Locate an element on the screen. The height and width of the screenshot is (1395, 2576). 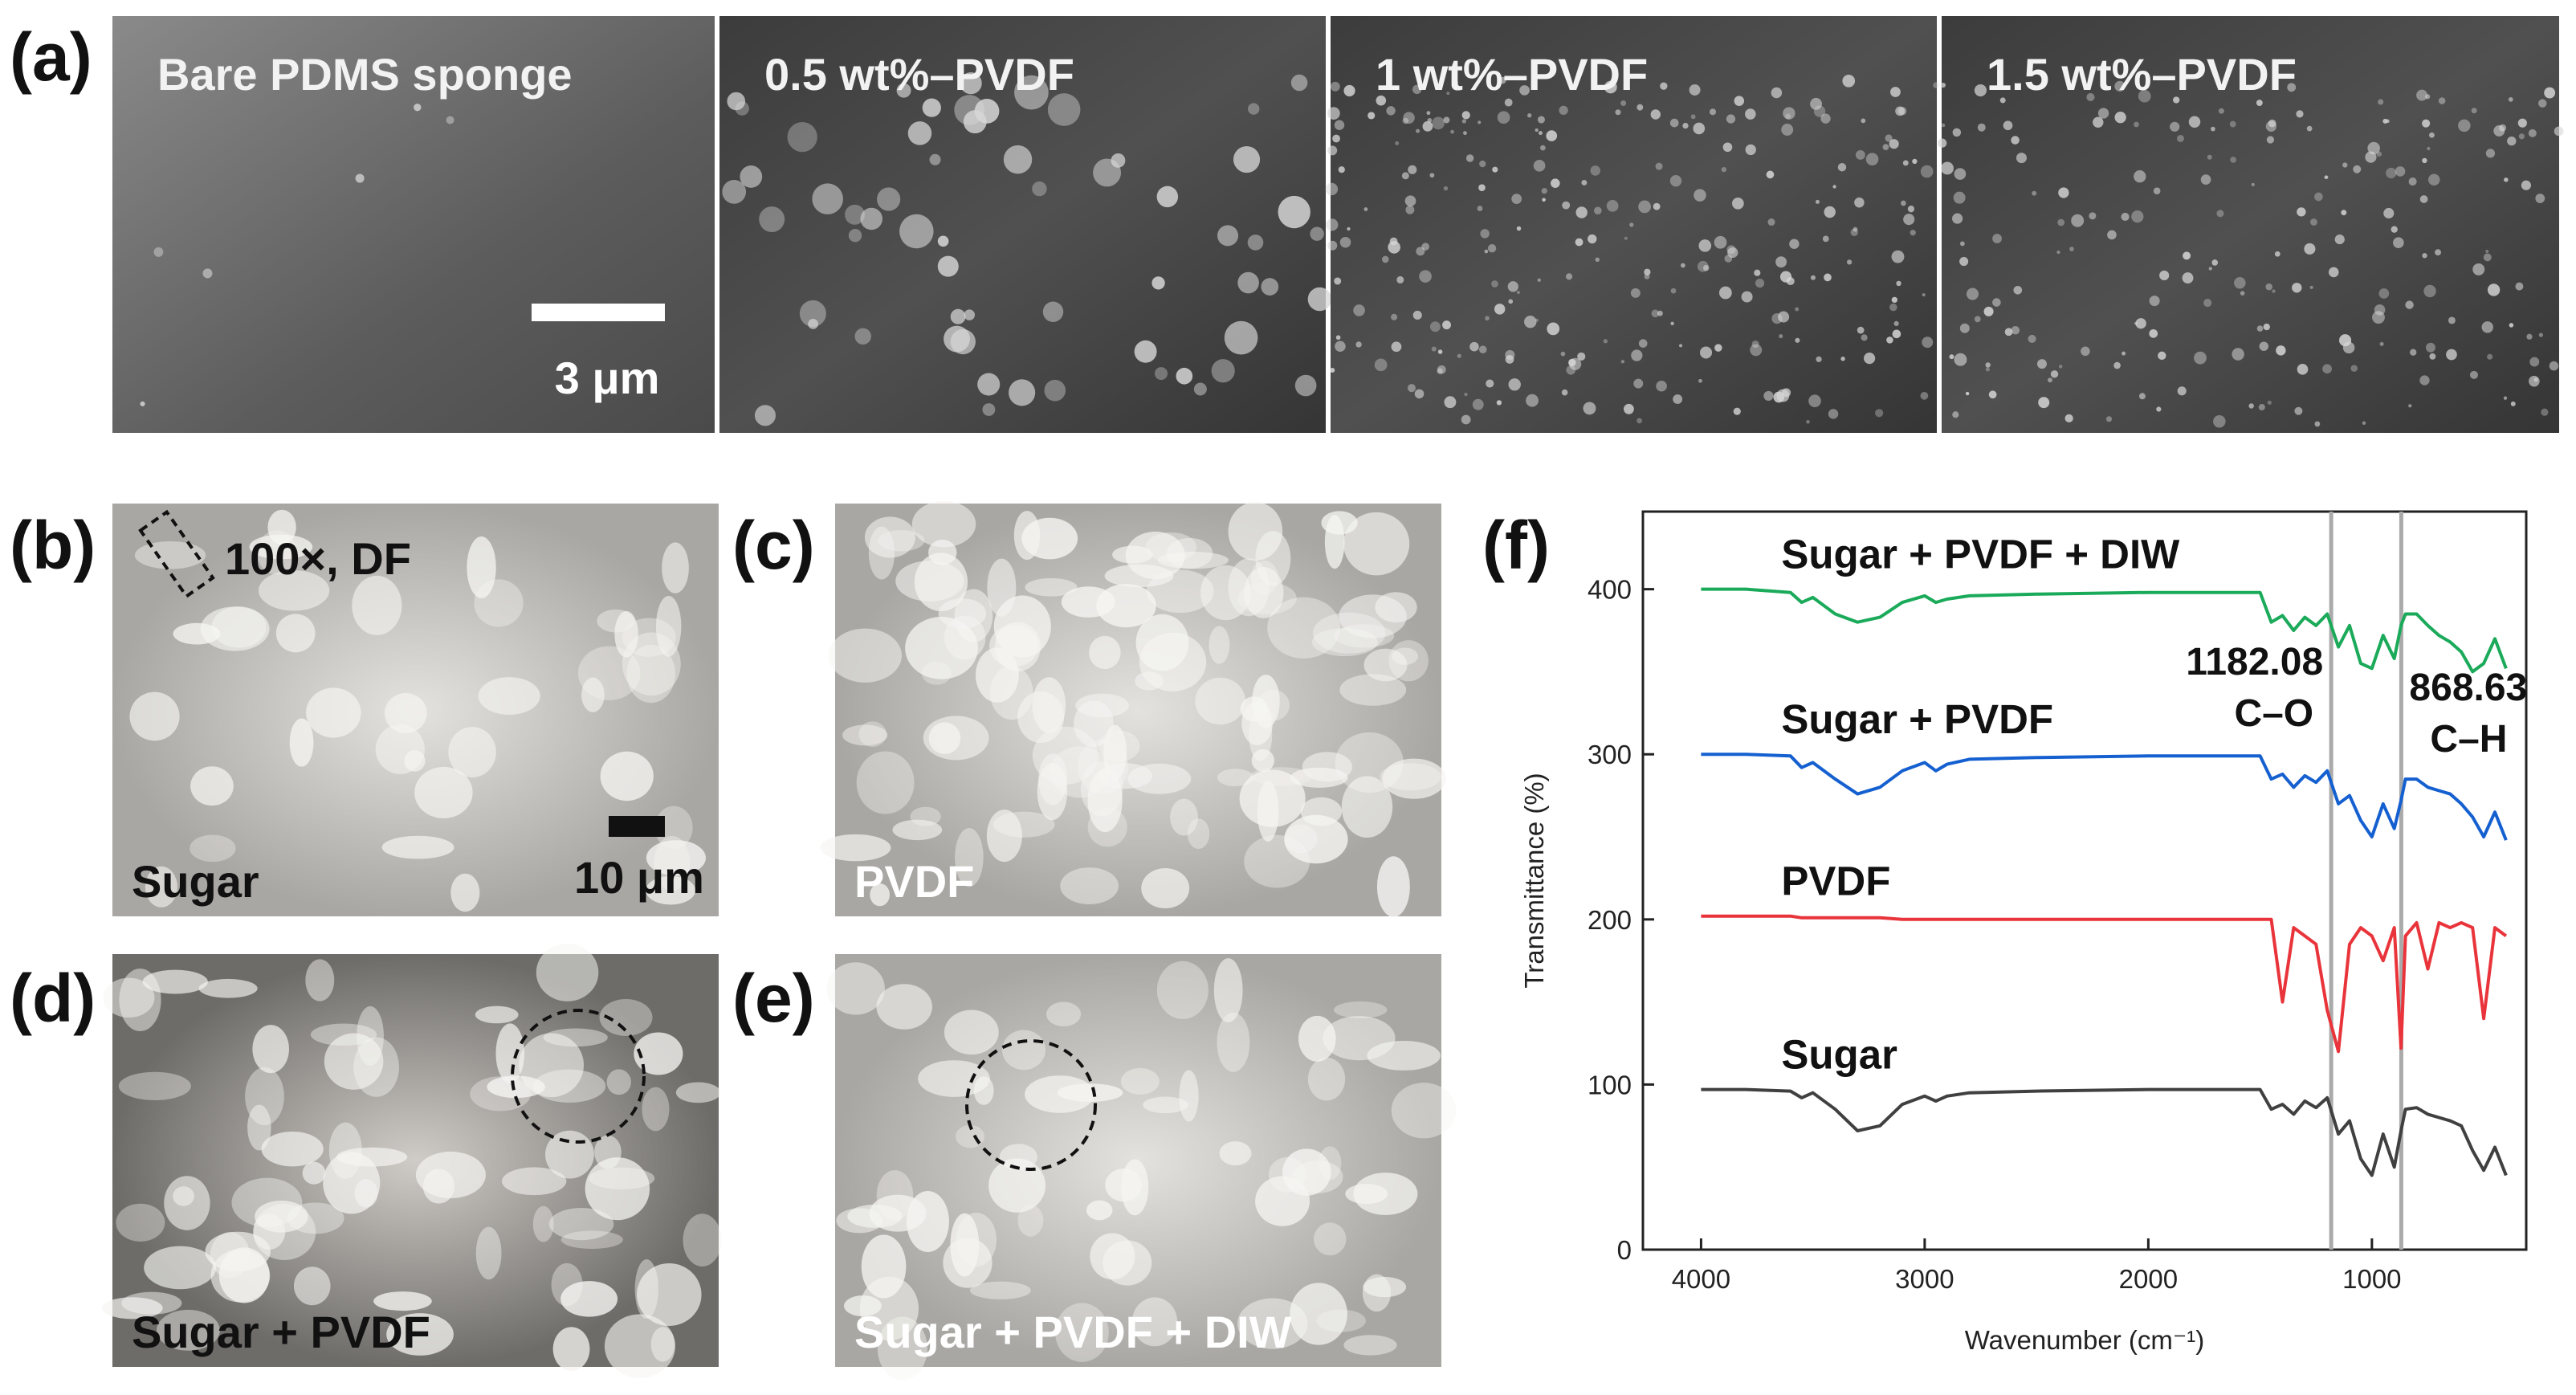
annotation-value: 868.63 is located at coordinates (2468, 688).